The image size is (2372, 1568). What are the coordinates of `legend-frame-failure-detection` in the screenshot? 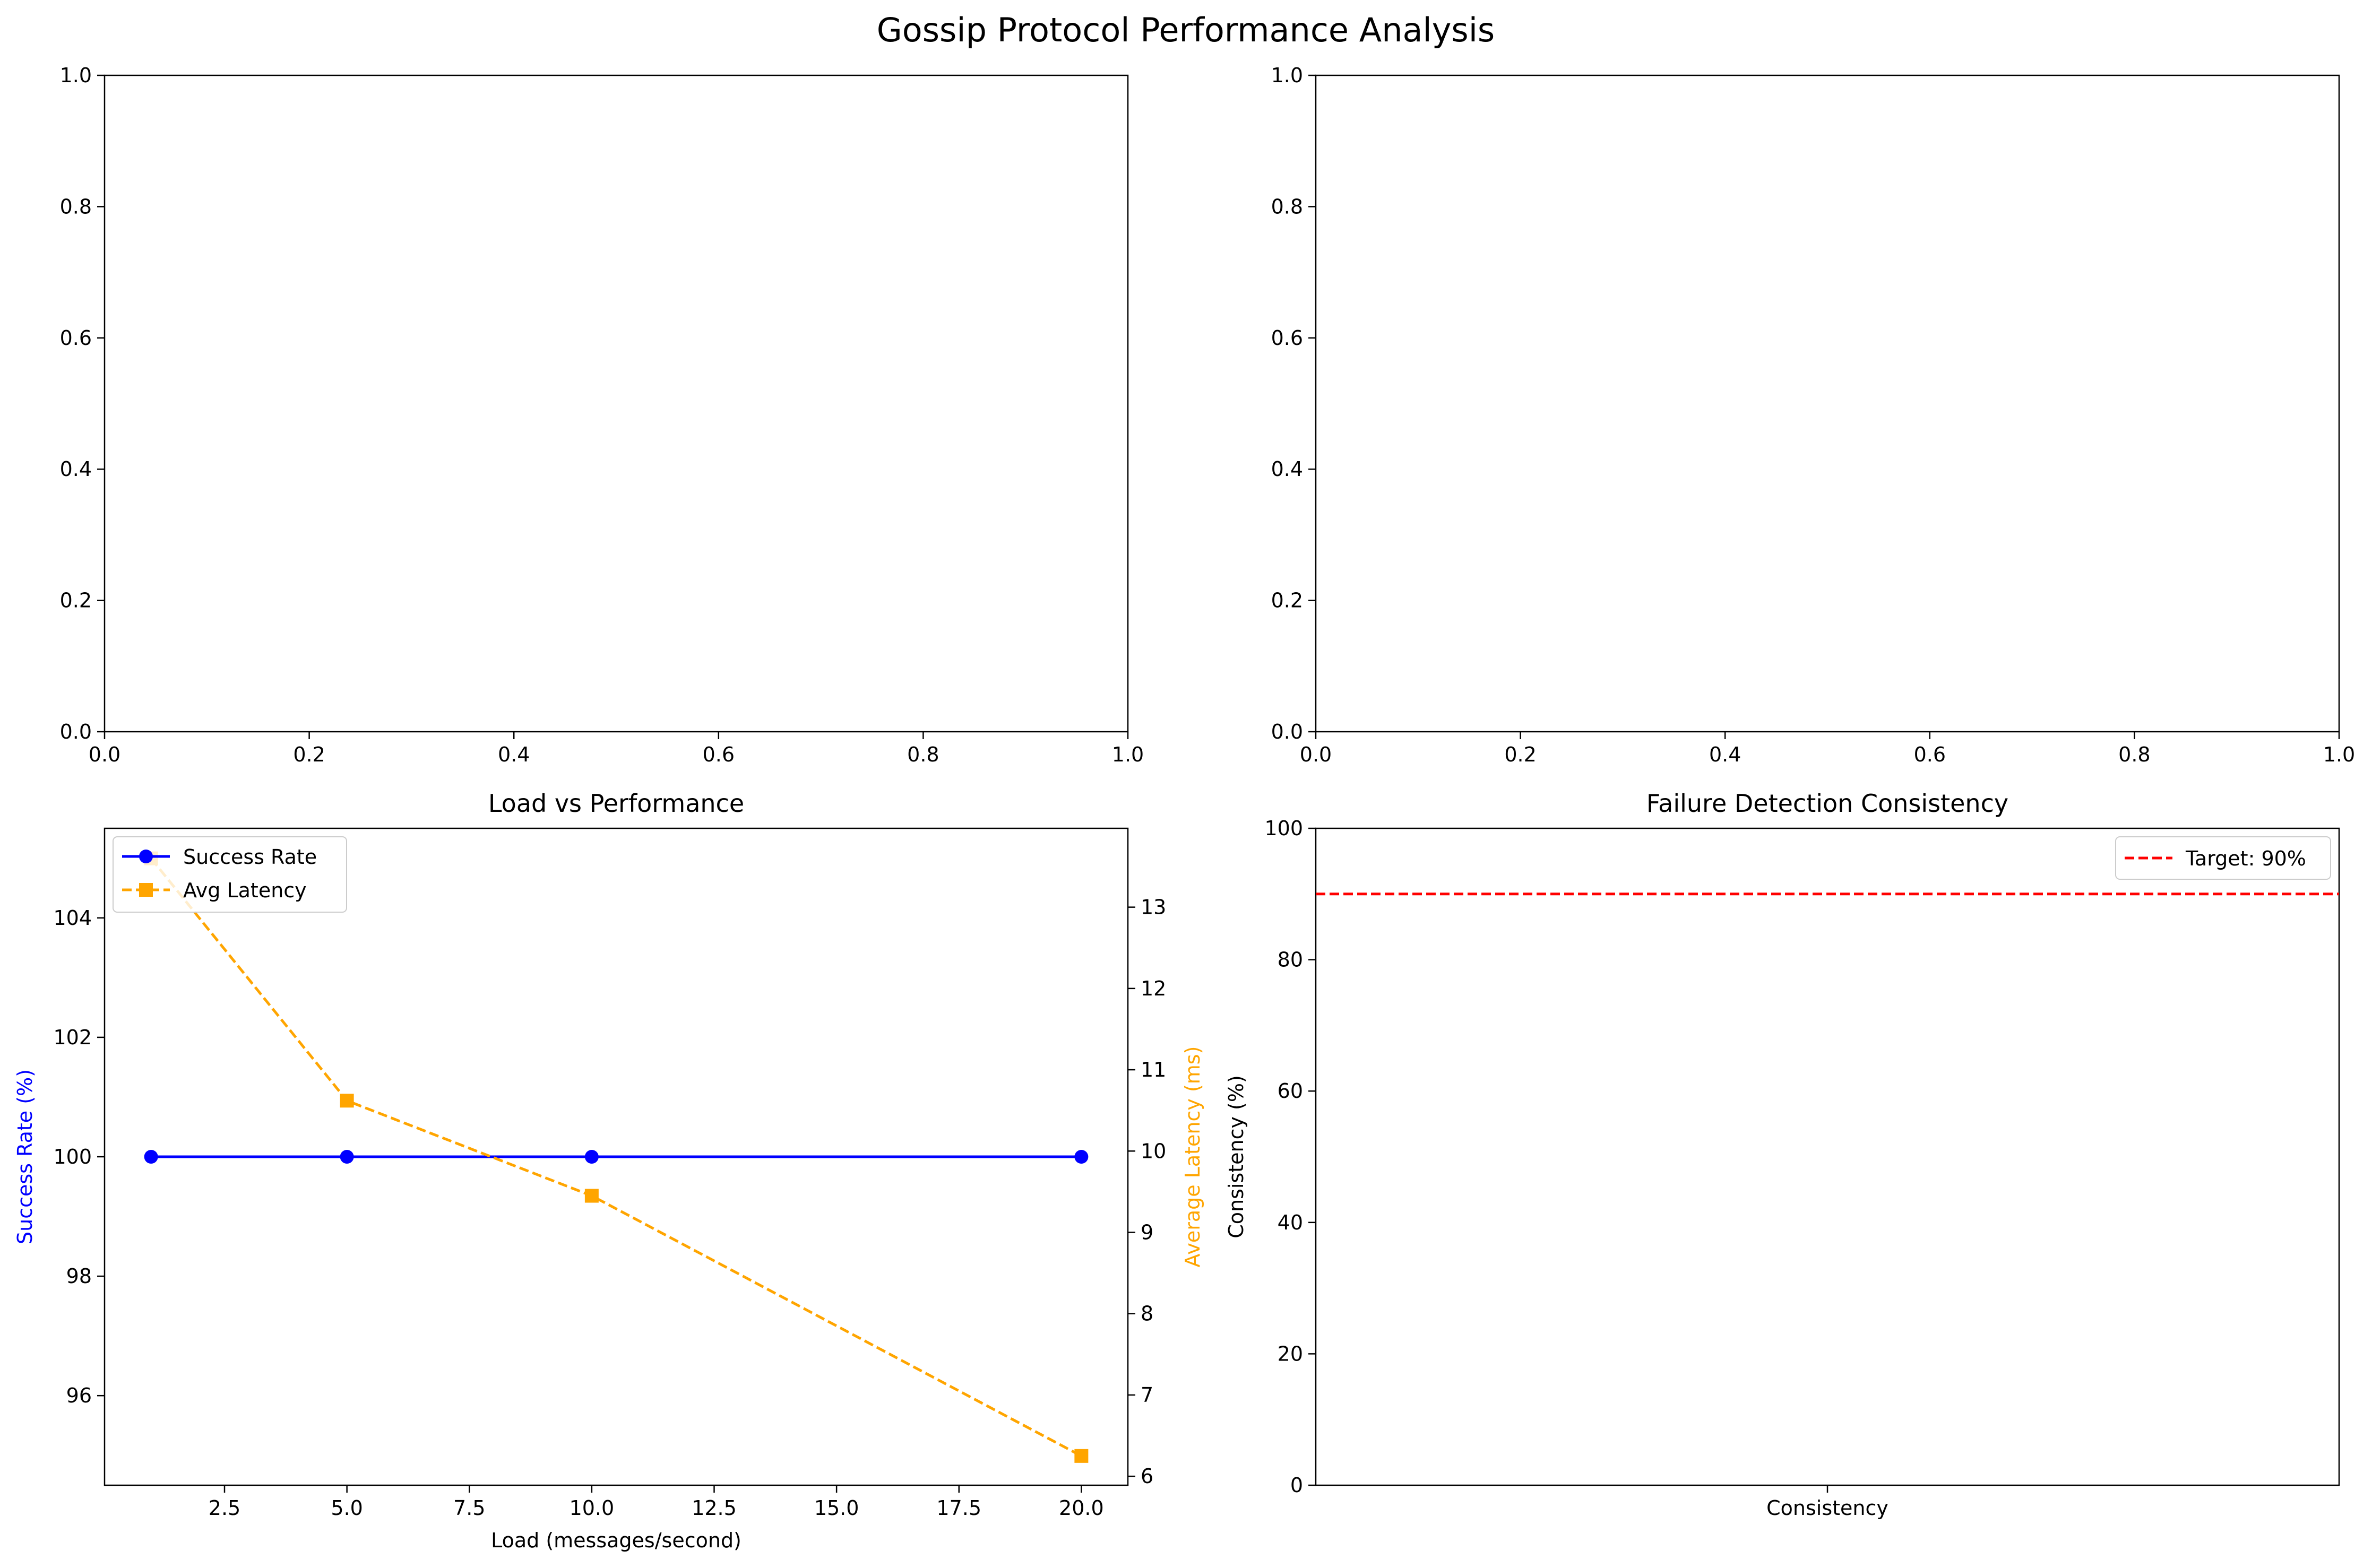 It's located at (2223, 858).